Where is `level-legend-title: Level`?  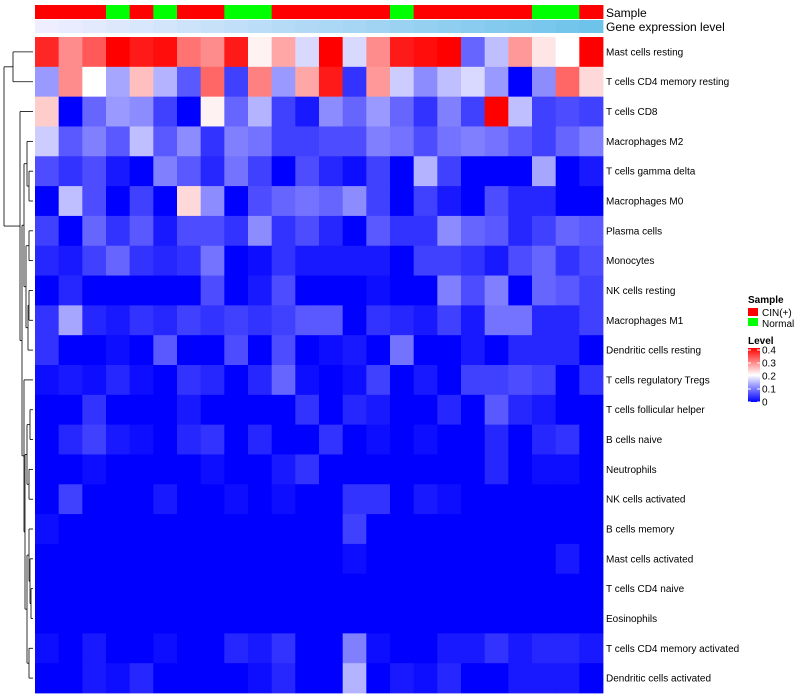
level-legend-title: Level is located at coordinates (761, 341).